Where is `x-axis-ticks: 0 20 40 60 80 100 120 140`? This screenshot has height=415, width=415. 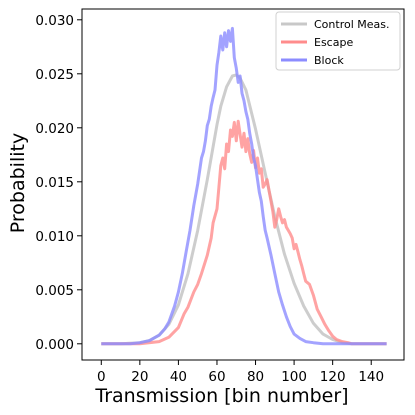
x-axis-ticks: 0 20 40 60 80 100 120 140 is located at coordinates (240, 372).